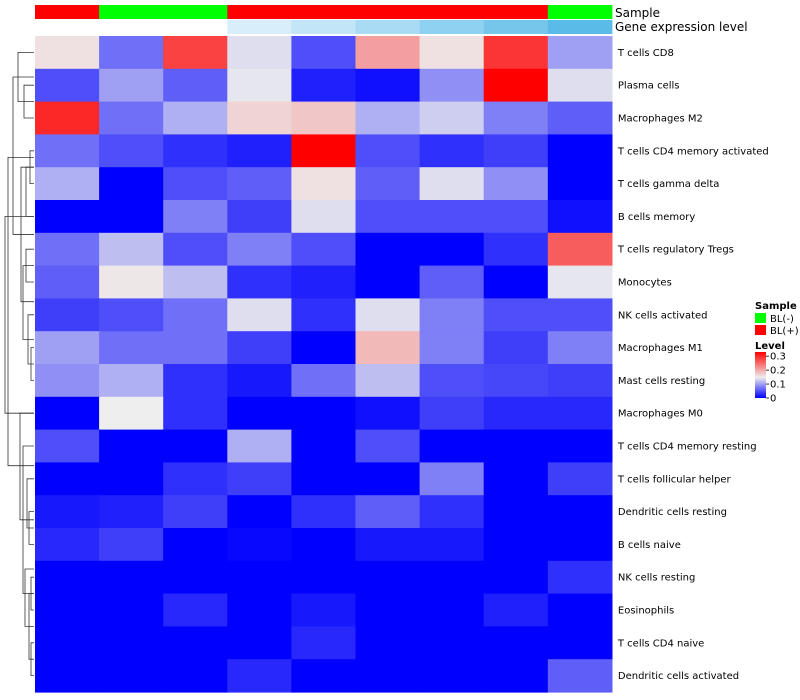  What do you see at coordinates (668, 184) in the screenshot?
I see `row-label: T cells gamma delta` at bounding box center [668, 184].